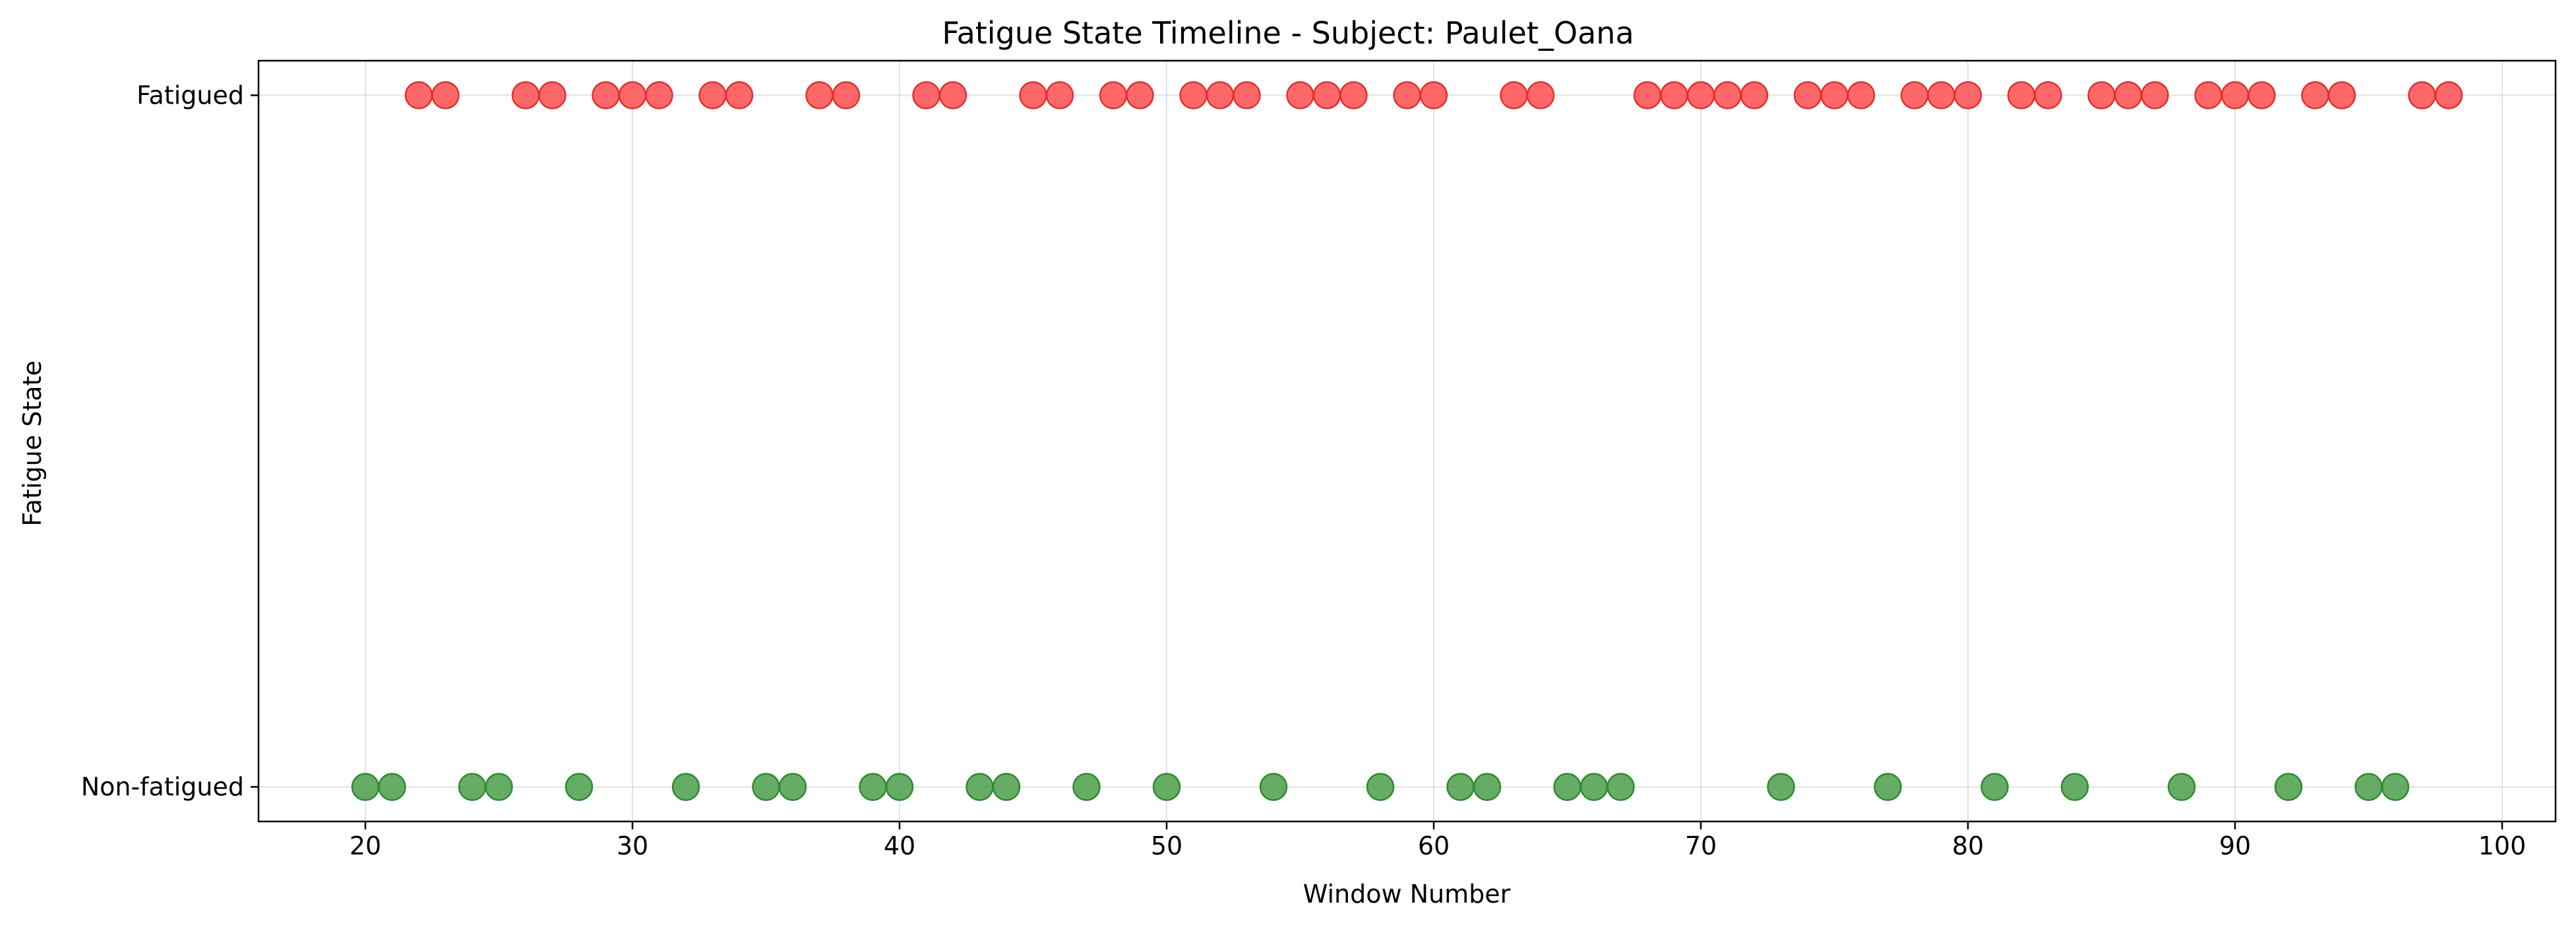  What do you see at coordinates (2502, 845) in the screenshot?
I see `x-tick-label: 100` at bounding box center [2502, 845].